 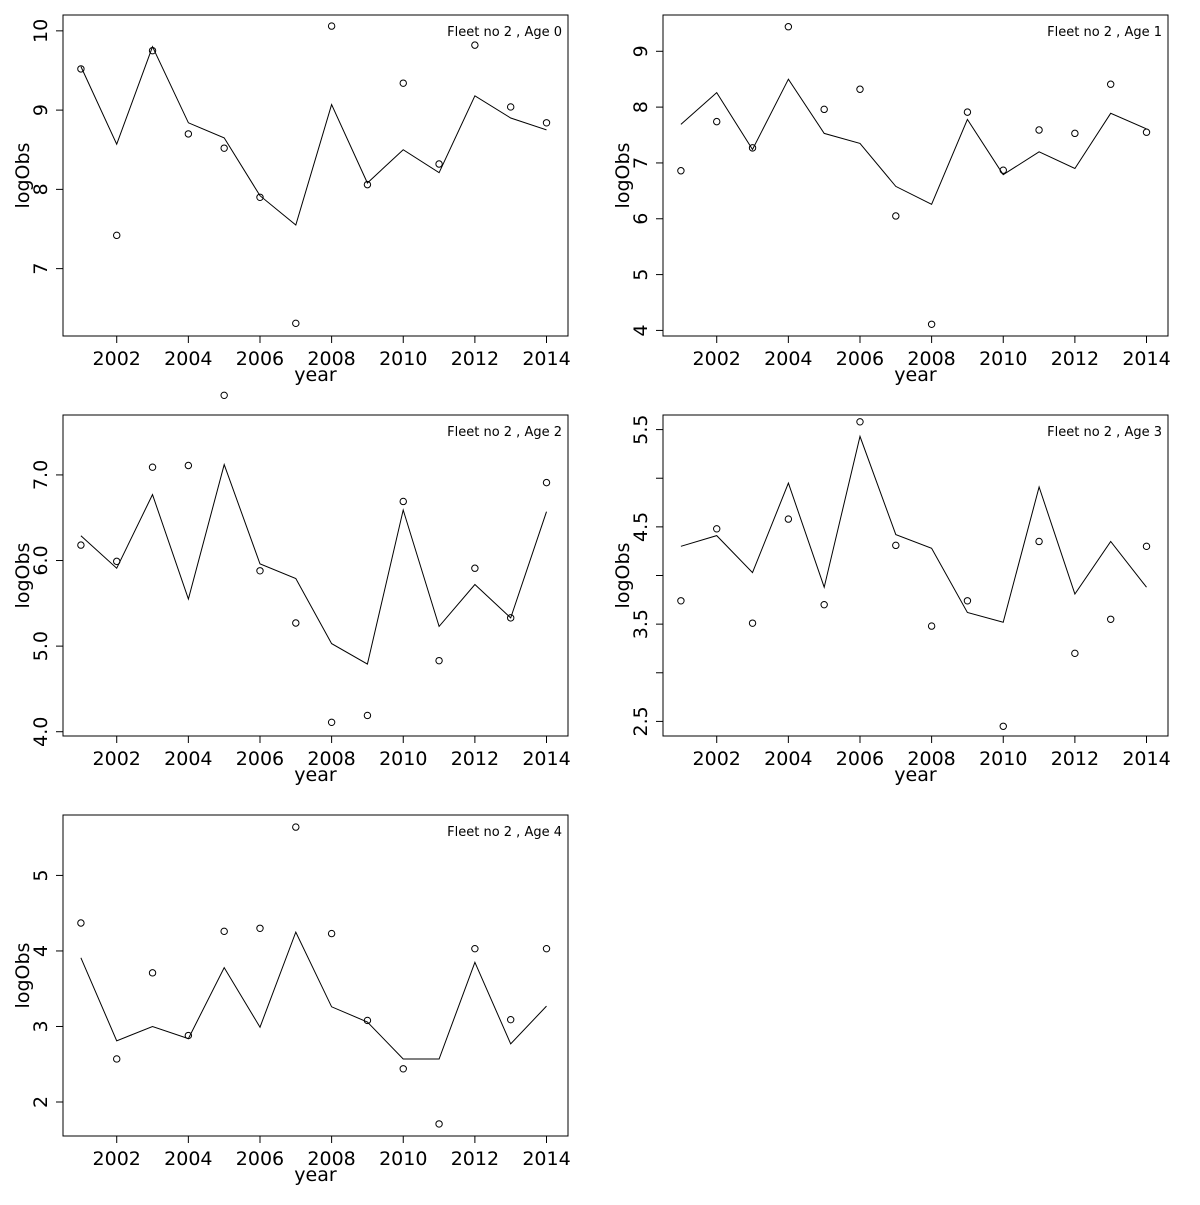 What do you see at coordinates (1104, 432) in the screenshot?
I see `panel-title: Fleet no 2 , Age 3` at bounding box center [1104, 432].